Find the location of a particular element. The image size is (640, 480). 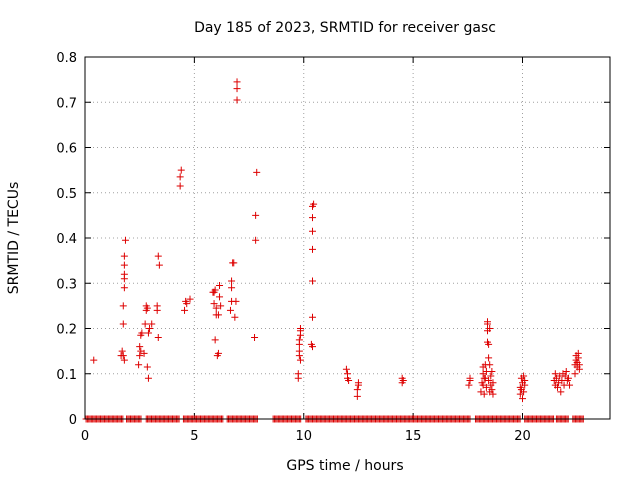

x-tick-label: 20 is located at coordinates (522, 436).